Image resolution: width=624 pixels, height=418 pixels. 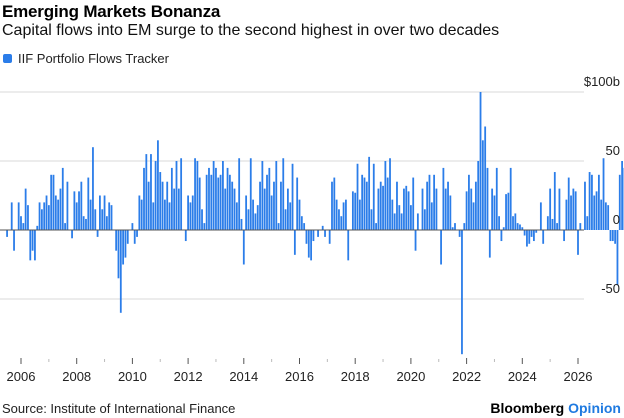 What do you see at coordinates (610, 288) in the screenshot?
I see `y-tick-label: -50` at bounding box center [610, 288].